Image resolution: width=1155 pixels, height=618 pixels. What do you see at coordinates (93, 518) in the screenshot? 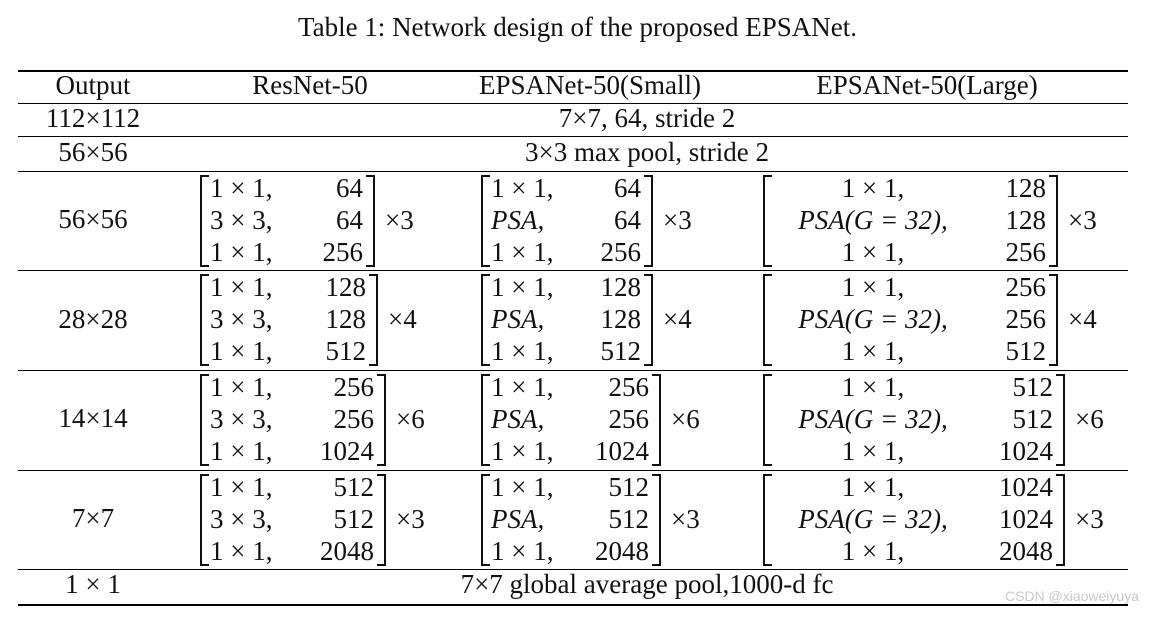
I see `output-cell: 7×7` at bounding box center [93, 518].